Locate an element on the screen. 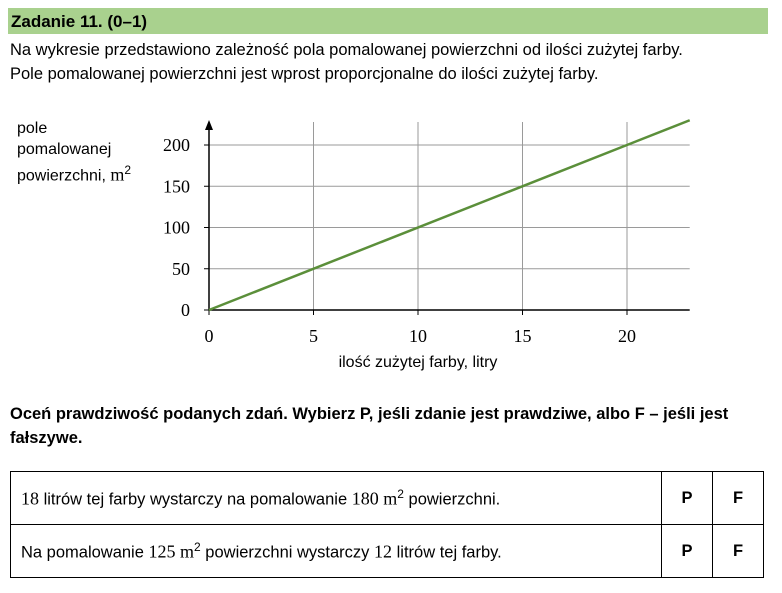  x-tick-label: 20 is located at coordinates (627, 336).